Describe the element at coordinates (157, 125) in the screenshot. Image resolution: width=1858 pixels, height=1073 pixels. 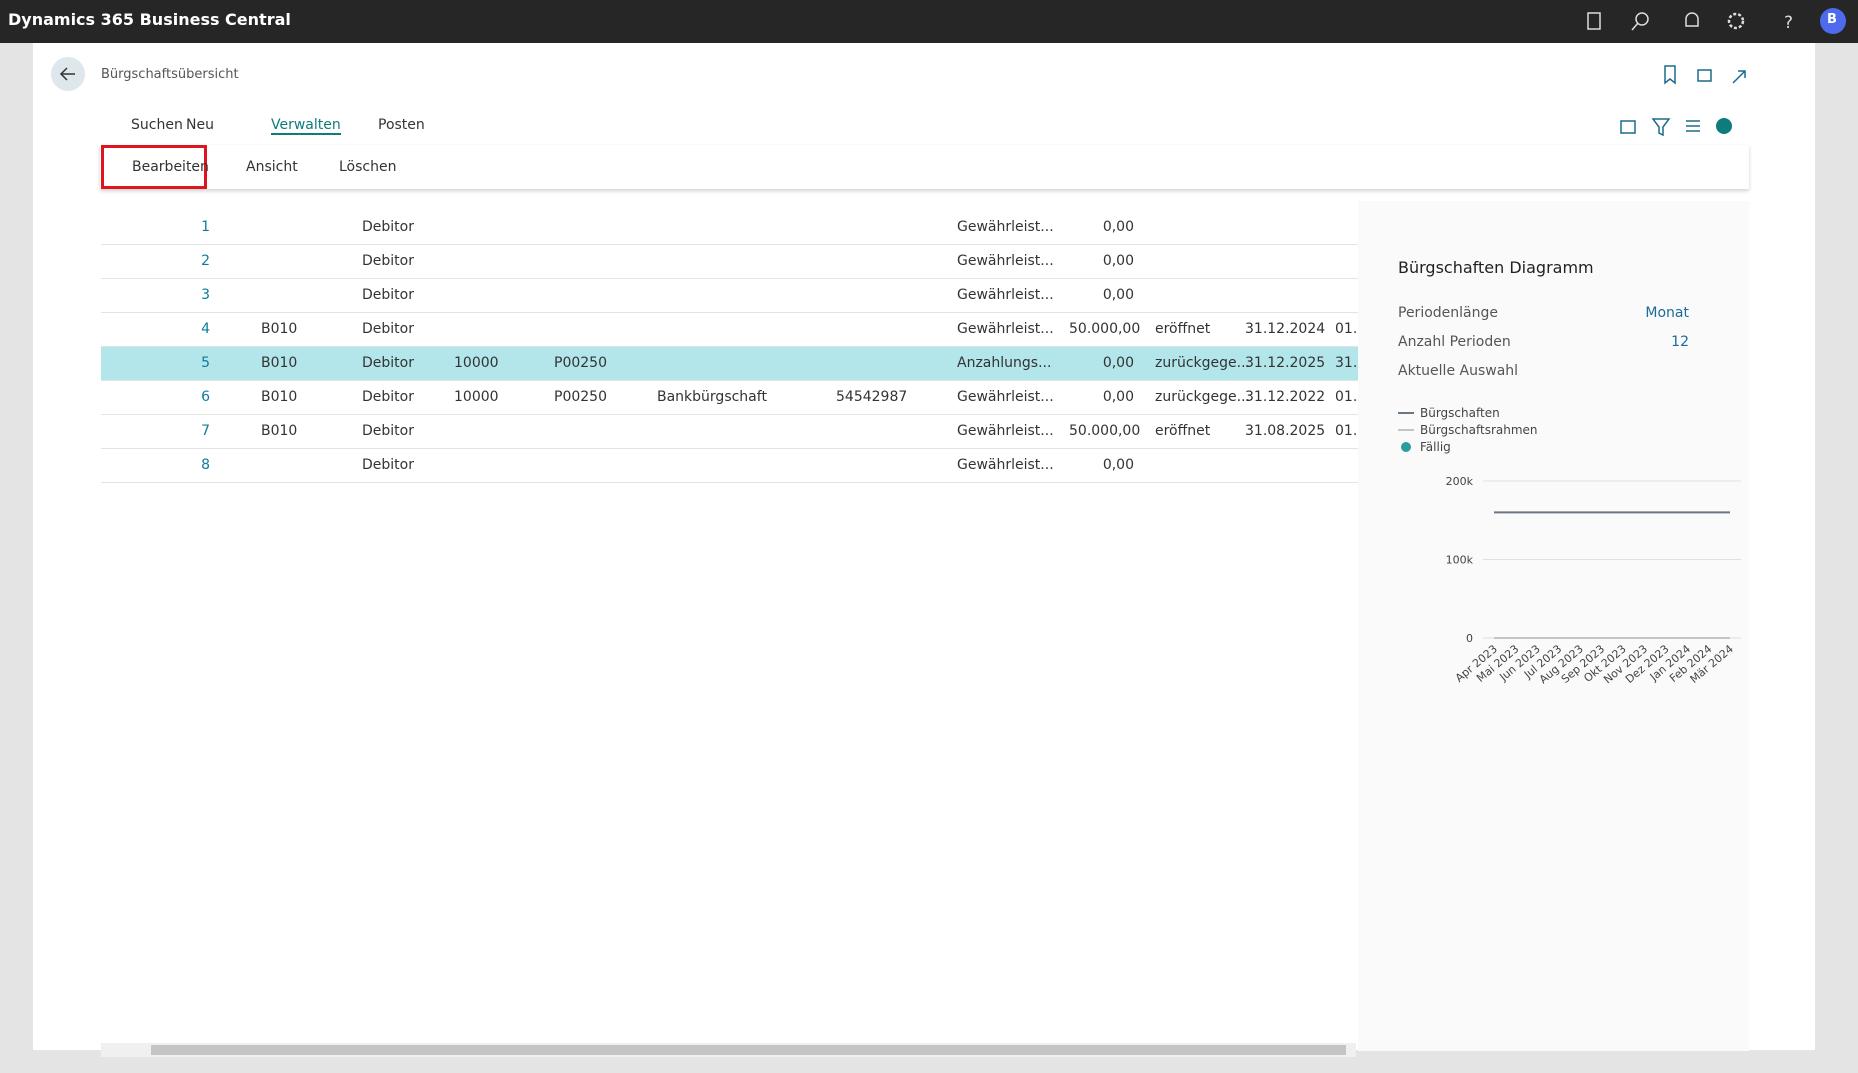
I see `action-tab: Suchen` at that location.